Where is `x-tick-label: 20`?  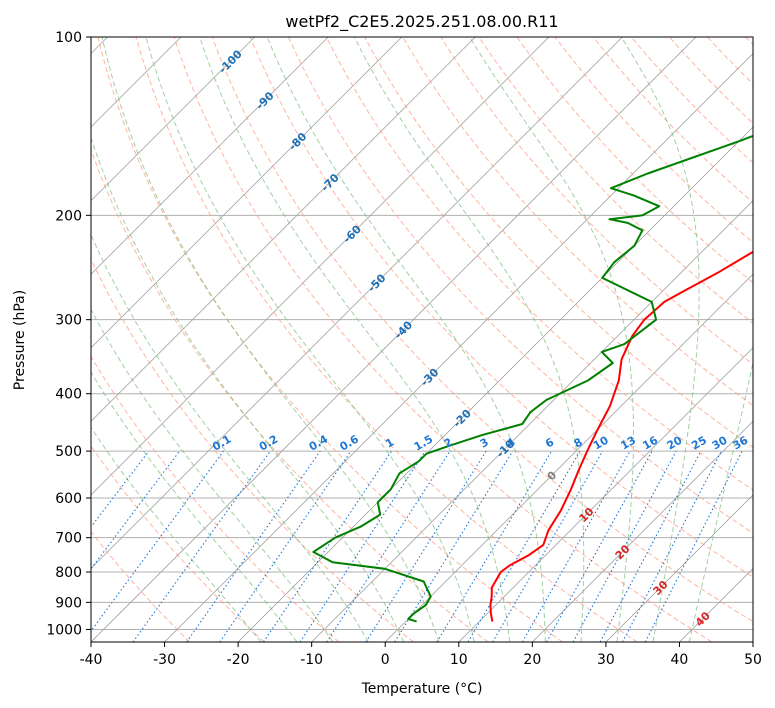 x-tick-label: 20 is located at coordinates (532, 660).